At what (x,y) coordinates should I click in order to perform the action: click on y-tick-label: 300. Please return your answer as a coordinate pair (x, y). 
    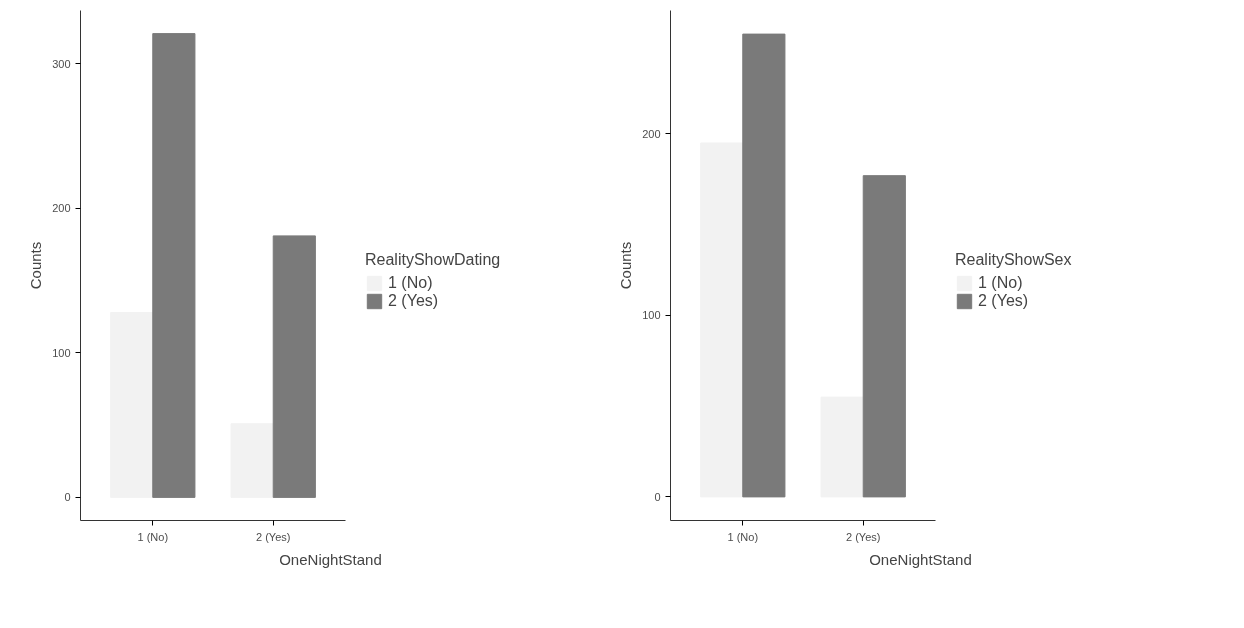
    Looking at the image, I should click on (61, 63).